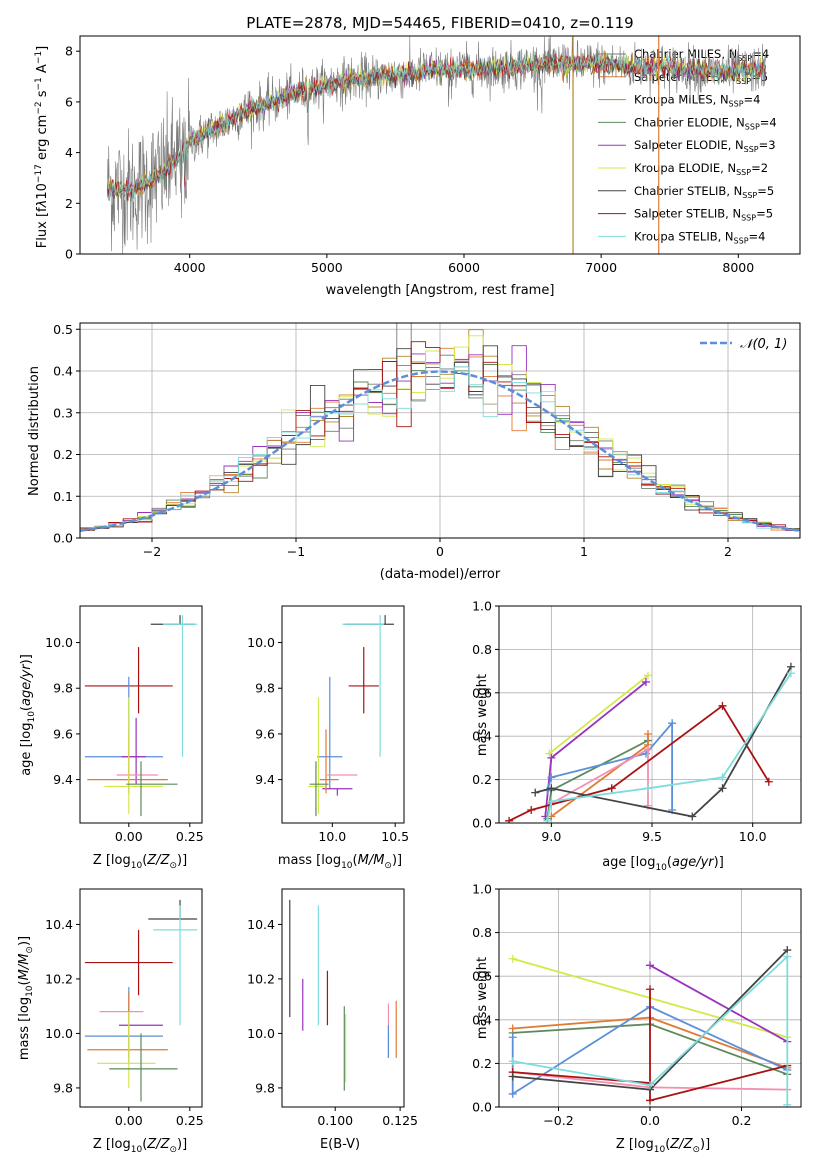  What do you see at coordinates (59, 978) in the screenshot?
I see `mass-z-ytick-label-2: 10.2` at bounding box center [59, 978].